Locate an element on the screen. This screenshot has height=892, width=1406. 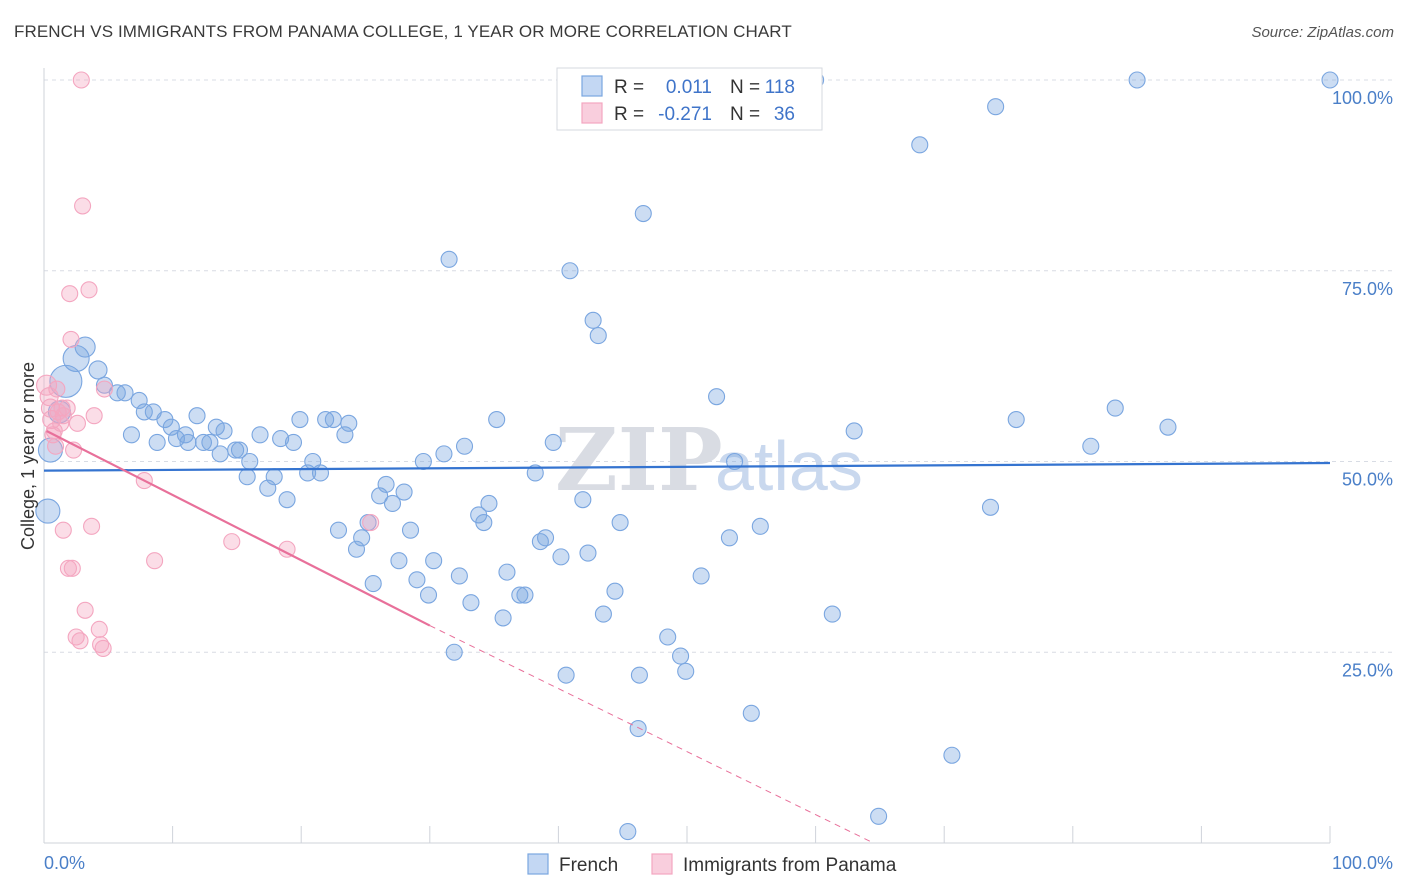
legend-n-label-panama: N = is located at coordinates (745, 114).